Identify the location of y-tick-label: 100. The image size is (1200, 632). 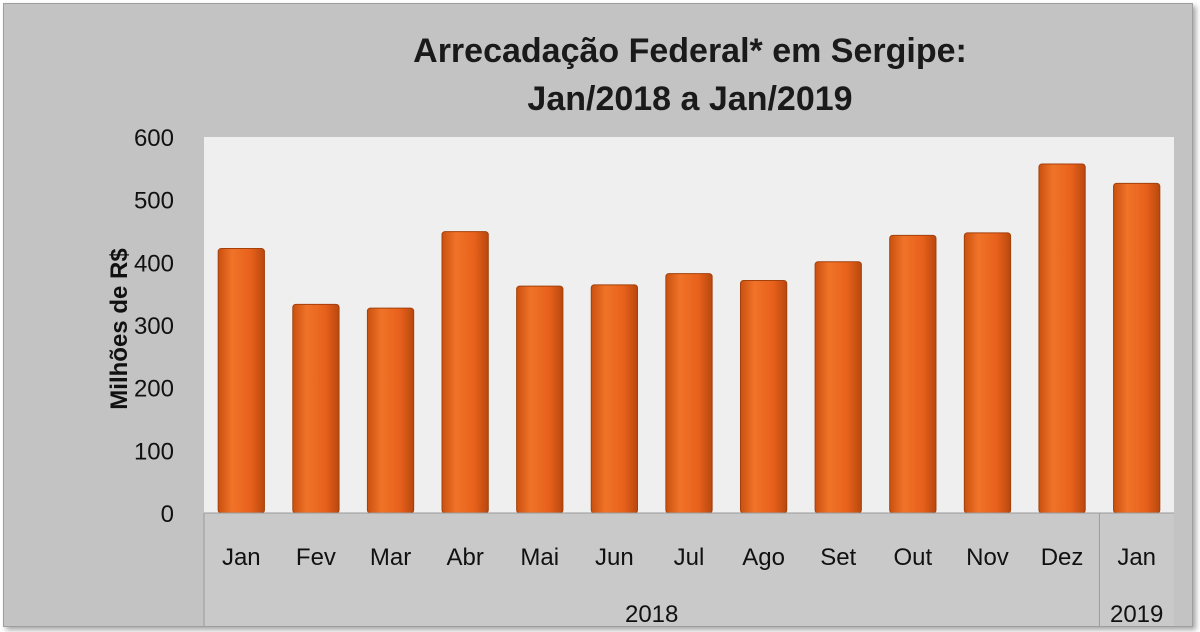
(154, 451).